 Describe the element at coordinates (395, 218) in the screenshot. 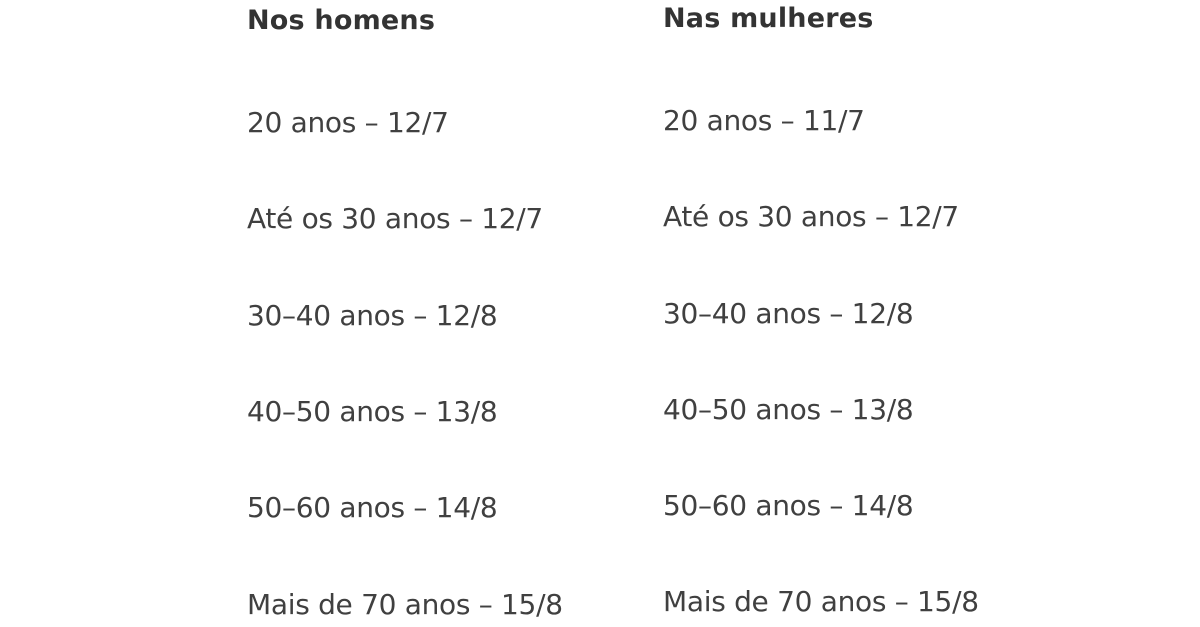

I see `men-entry-up-to-30: Até os 30 anos – 12/7` at that location.